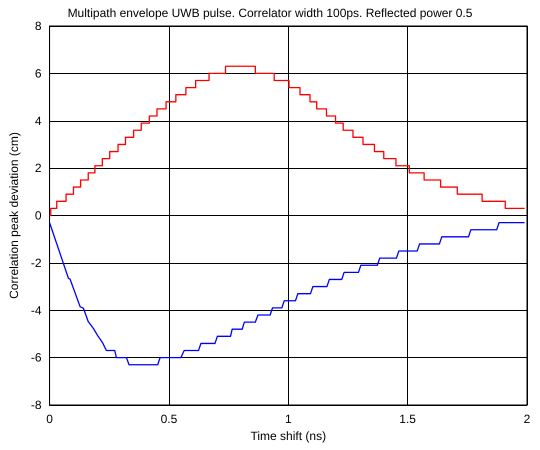 The width and height of the screenshot is (540, 450). What do you see at coordinates (38, 215) in the screenshot?
I see `y-tick-label: 0` at bounding box center [38, 215].